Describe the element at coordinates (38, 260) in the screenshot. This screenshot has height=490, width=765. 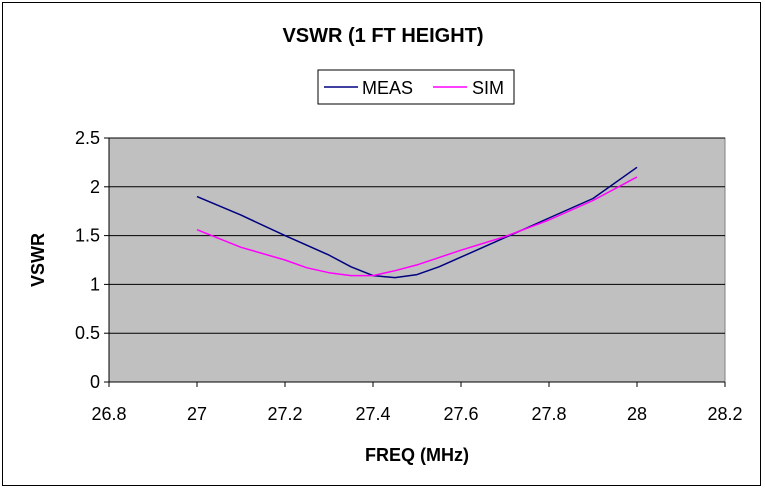
I see `y-axis-title: VSWR` at that location.